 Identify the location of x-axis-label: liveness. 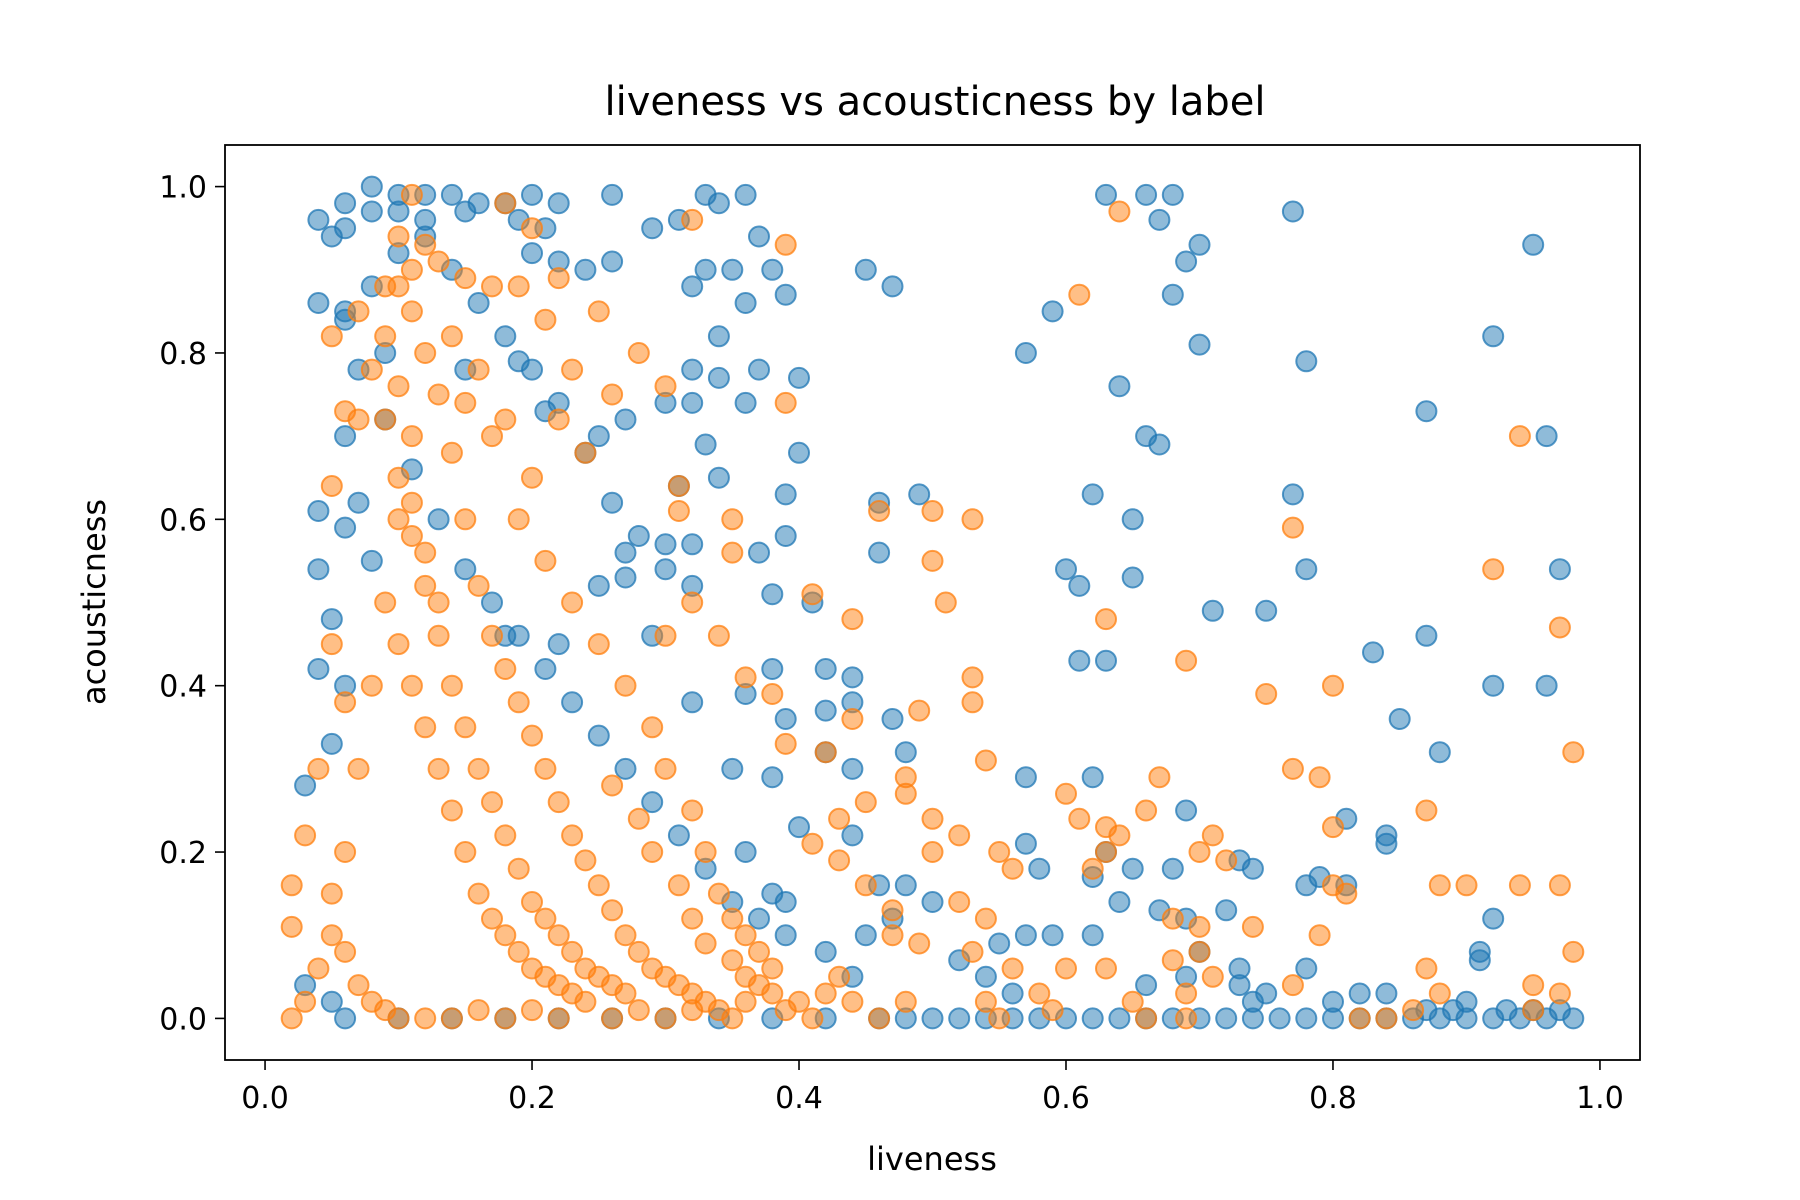
(932, 1159).